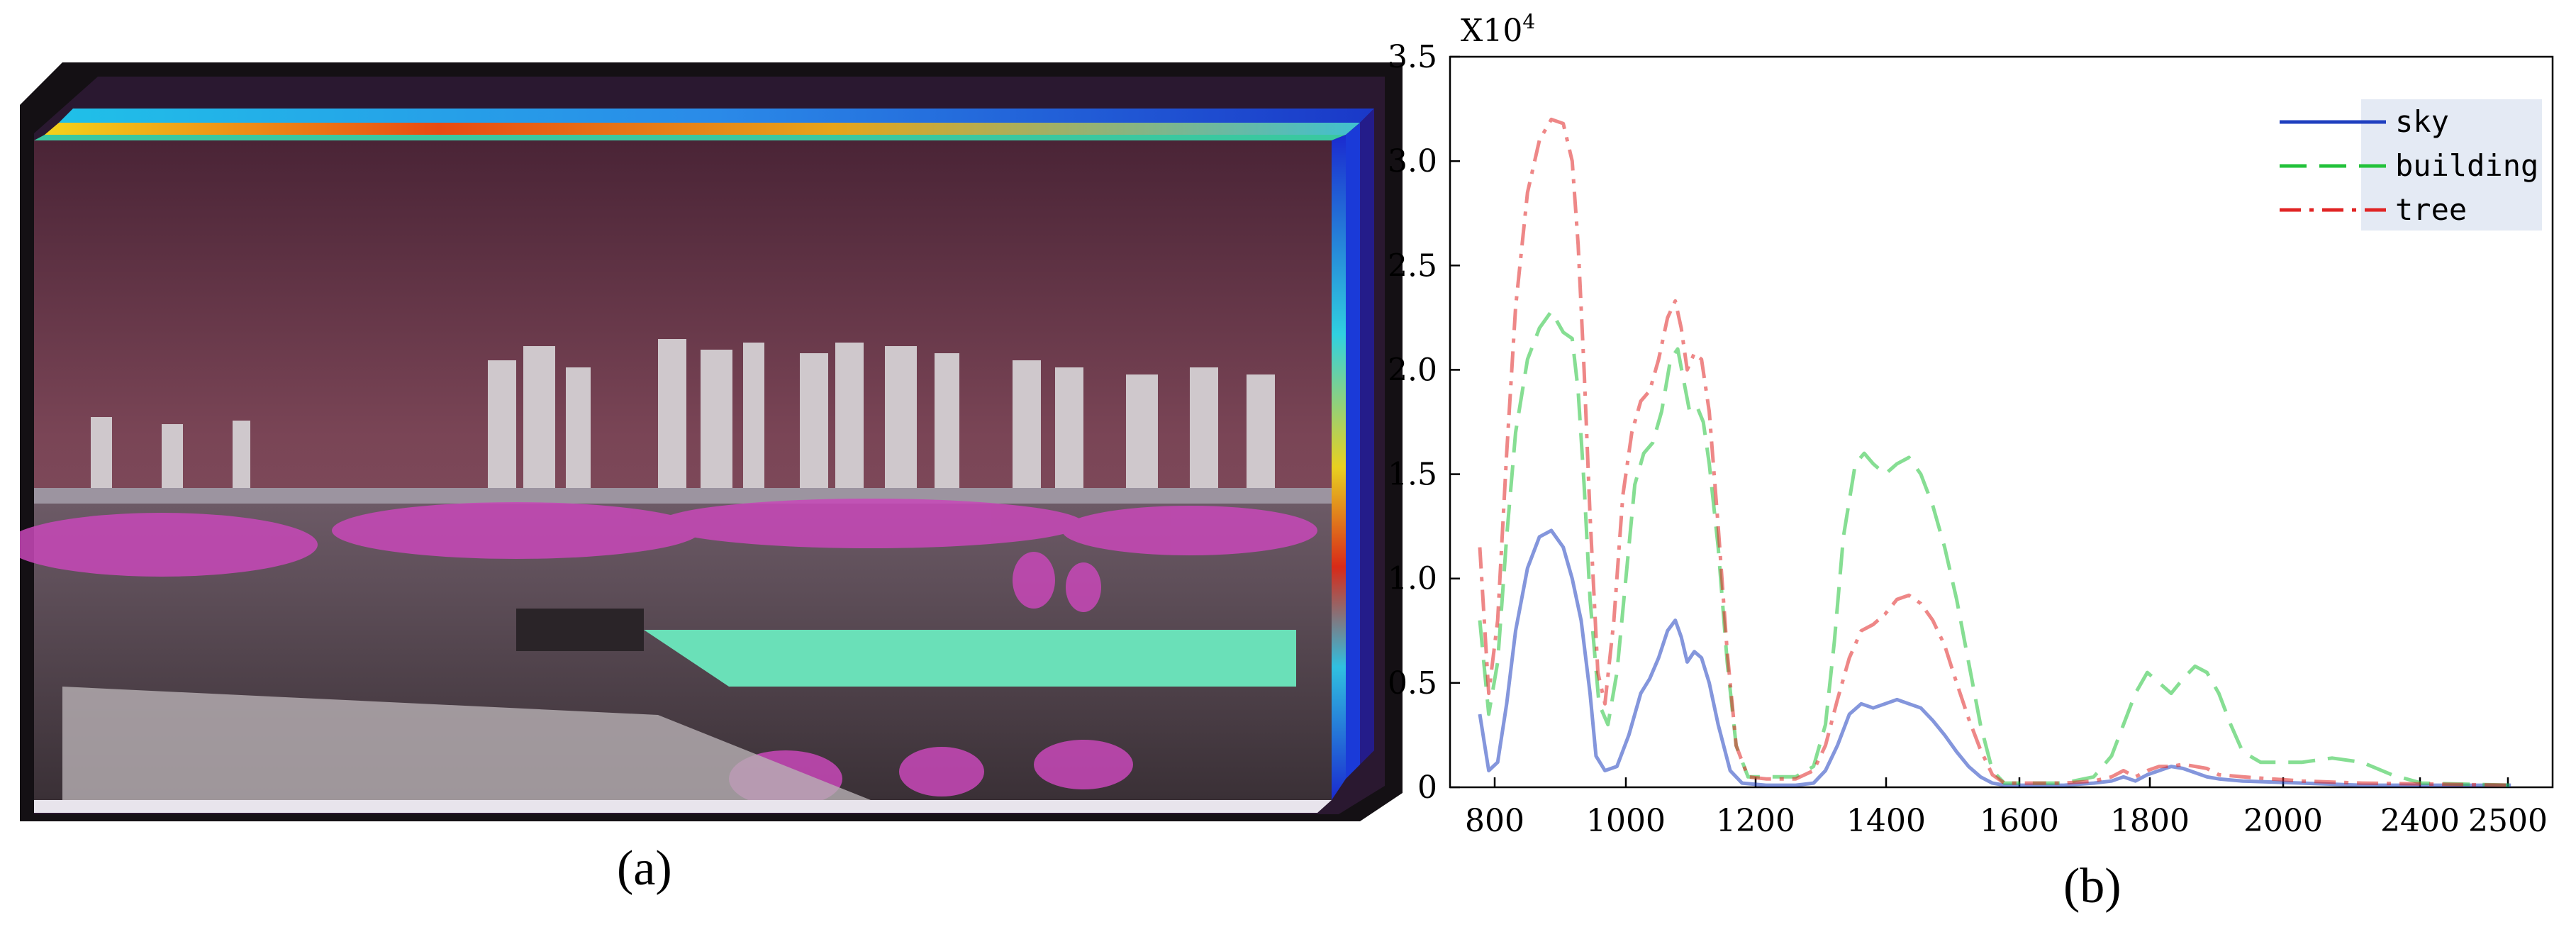 This screenshot has width=2576, height=927. I want to click on x-tick-label: 800, so click(1494, 821).